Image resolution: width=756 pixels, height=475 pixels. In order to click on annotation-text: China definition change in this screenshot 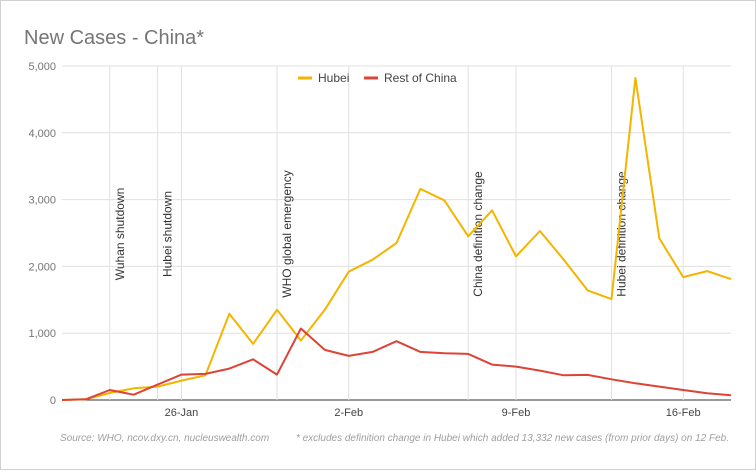, I will do `click(478, 234)`.